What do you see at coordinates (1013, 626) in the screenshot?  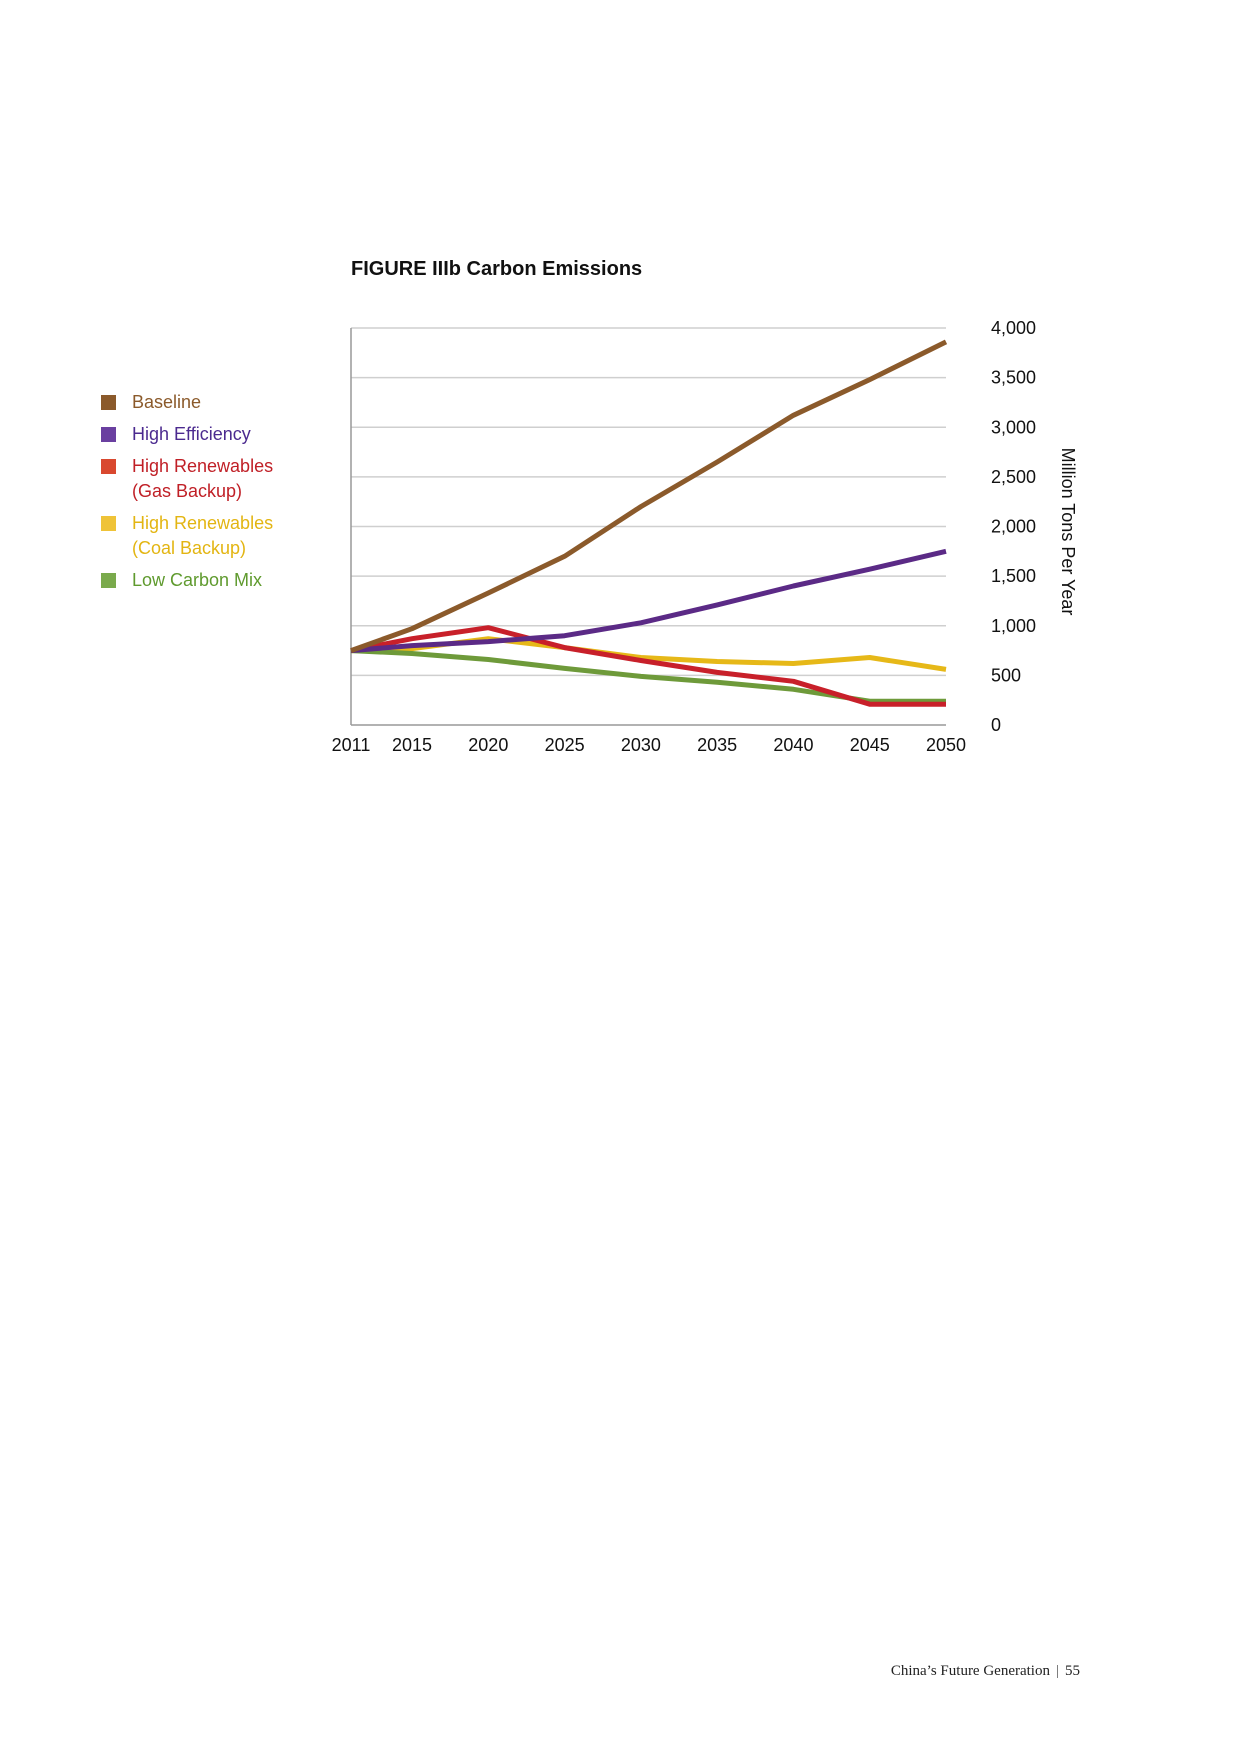 I see `y-tick-label-1000: 1,000` at bounding box center [1013, 626].